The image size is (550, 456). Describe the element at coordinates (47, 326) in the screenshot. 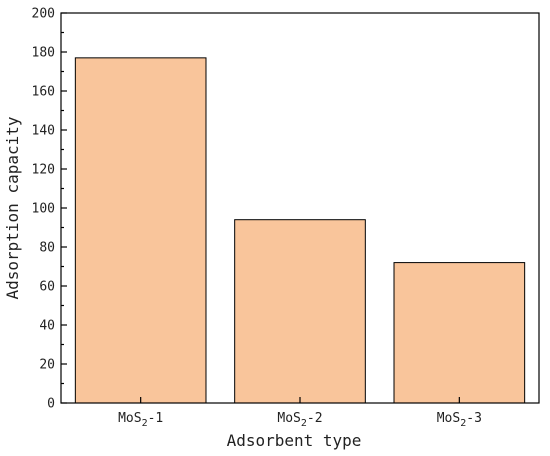

I see `y-tick-label: 40` at that location.